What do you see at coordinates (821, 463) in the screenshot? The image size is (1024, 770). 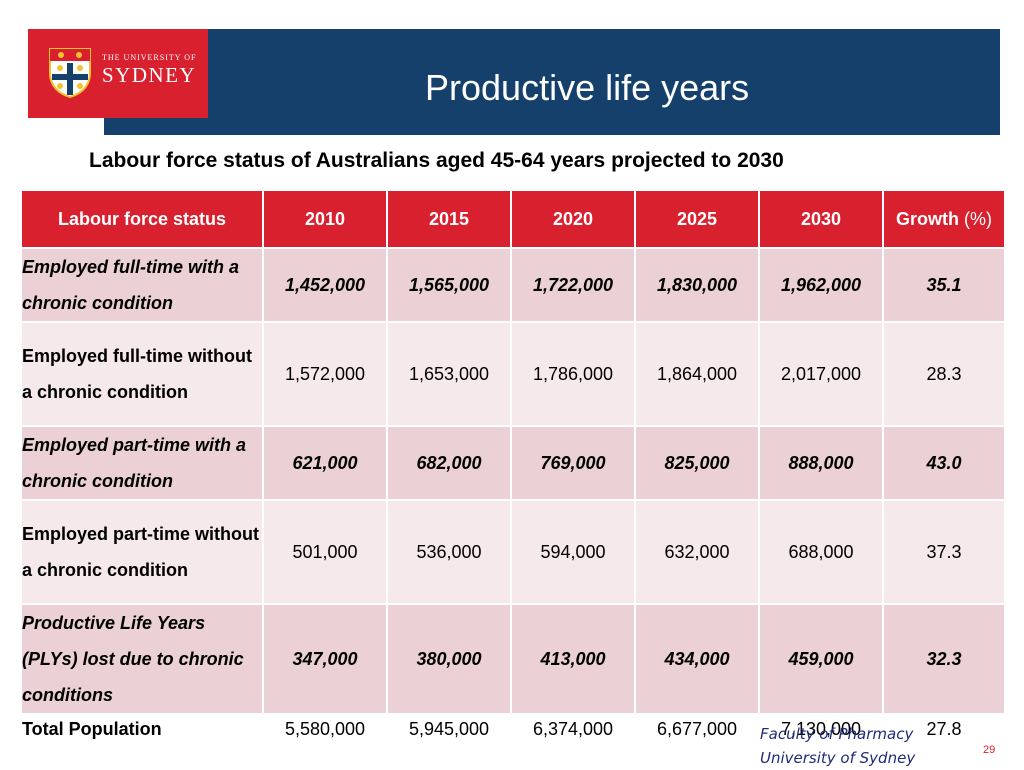 I see `cell-2030: 888,000` at bounding box center [821, 463].